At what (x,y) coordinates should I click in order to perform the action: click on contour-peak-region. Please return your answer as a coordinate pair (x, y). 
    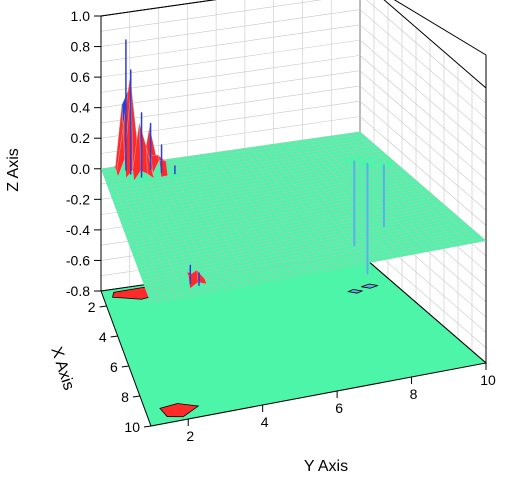
    Looking at the image, I should click on (179, 410).